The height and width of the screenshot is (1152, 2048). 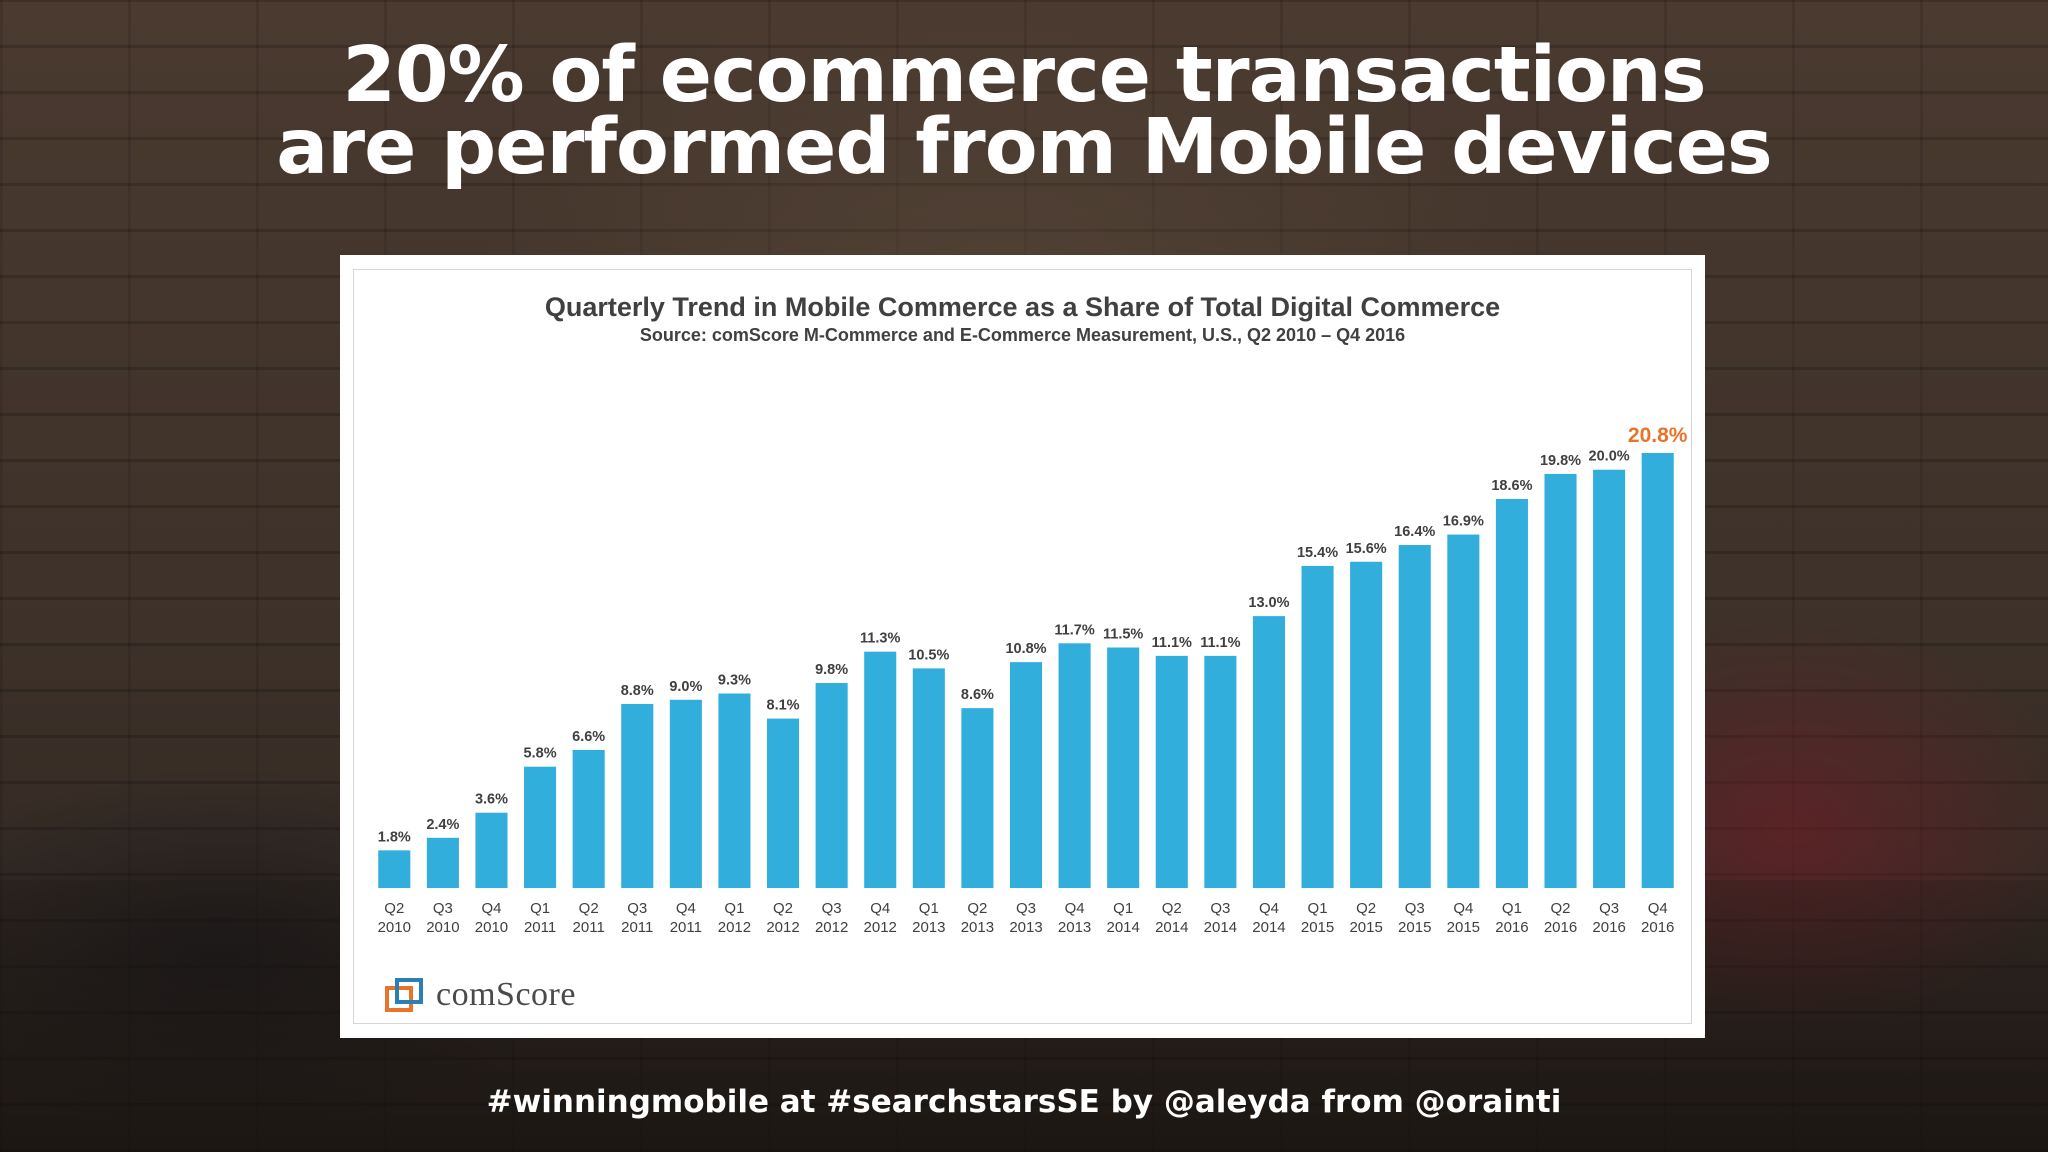 I want to click on data-label-11: 10.5%, so click(x=928, y=655).